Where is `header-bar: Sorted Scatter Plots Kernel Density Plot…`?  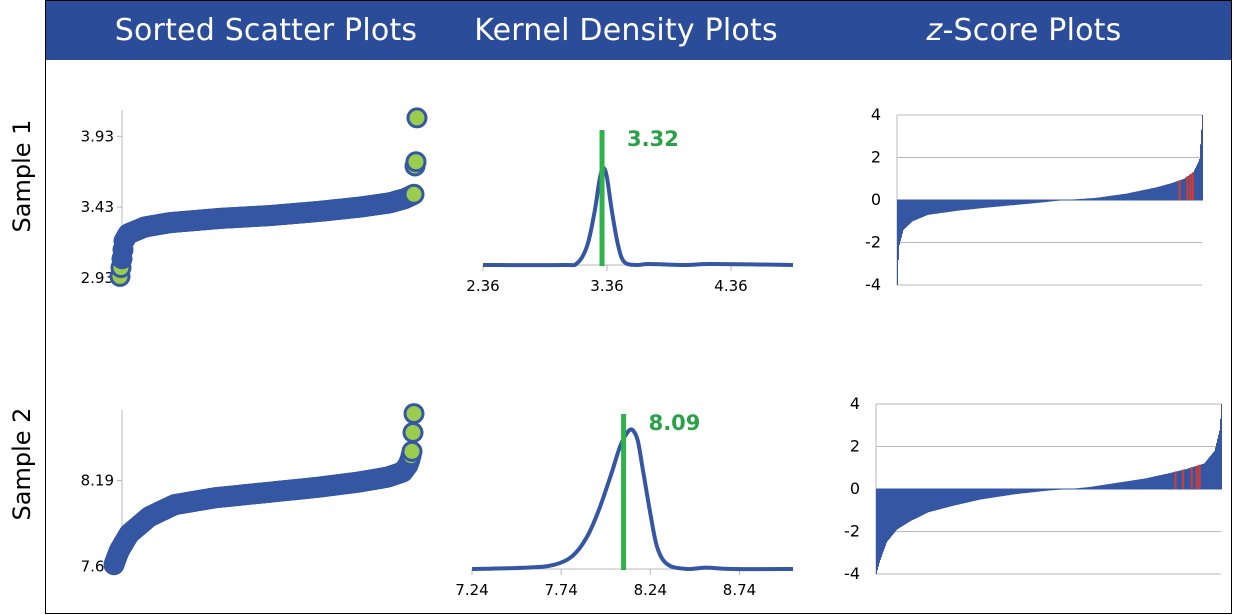
header-bar: Sorted Scatter Plots Kernel Density Plot… is located at coordinates (638, 30).